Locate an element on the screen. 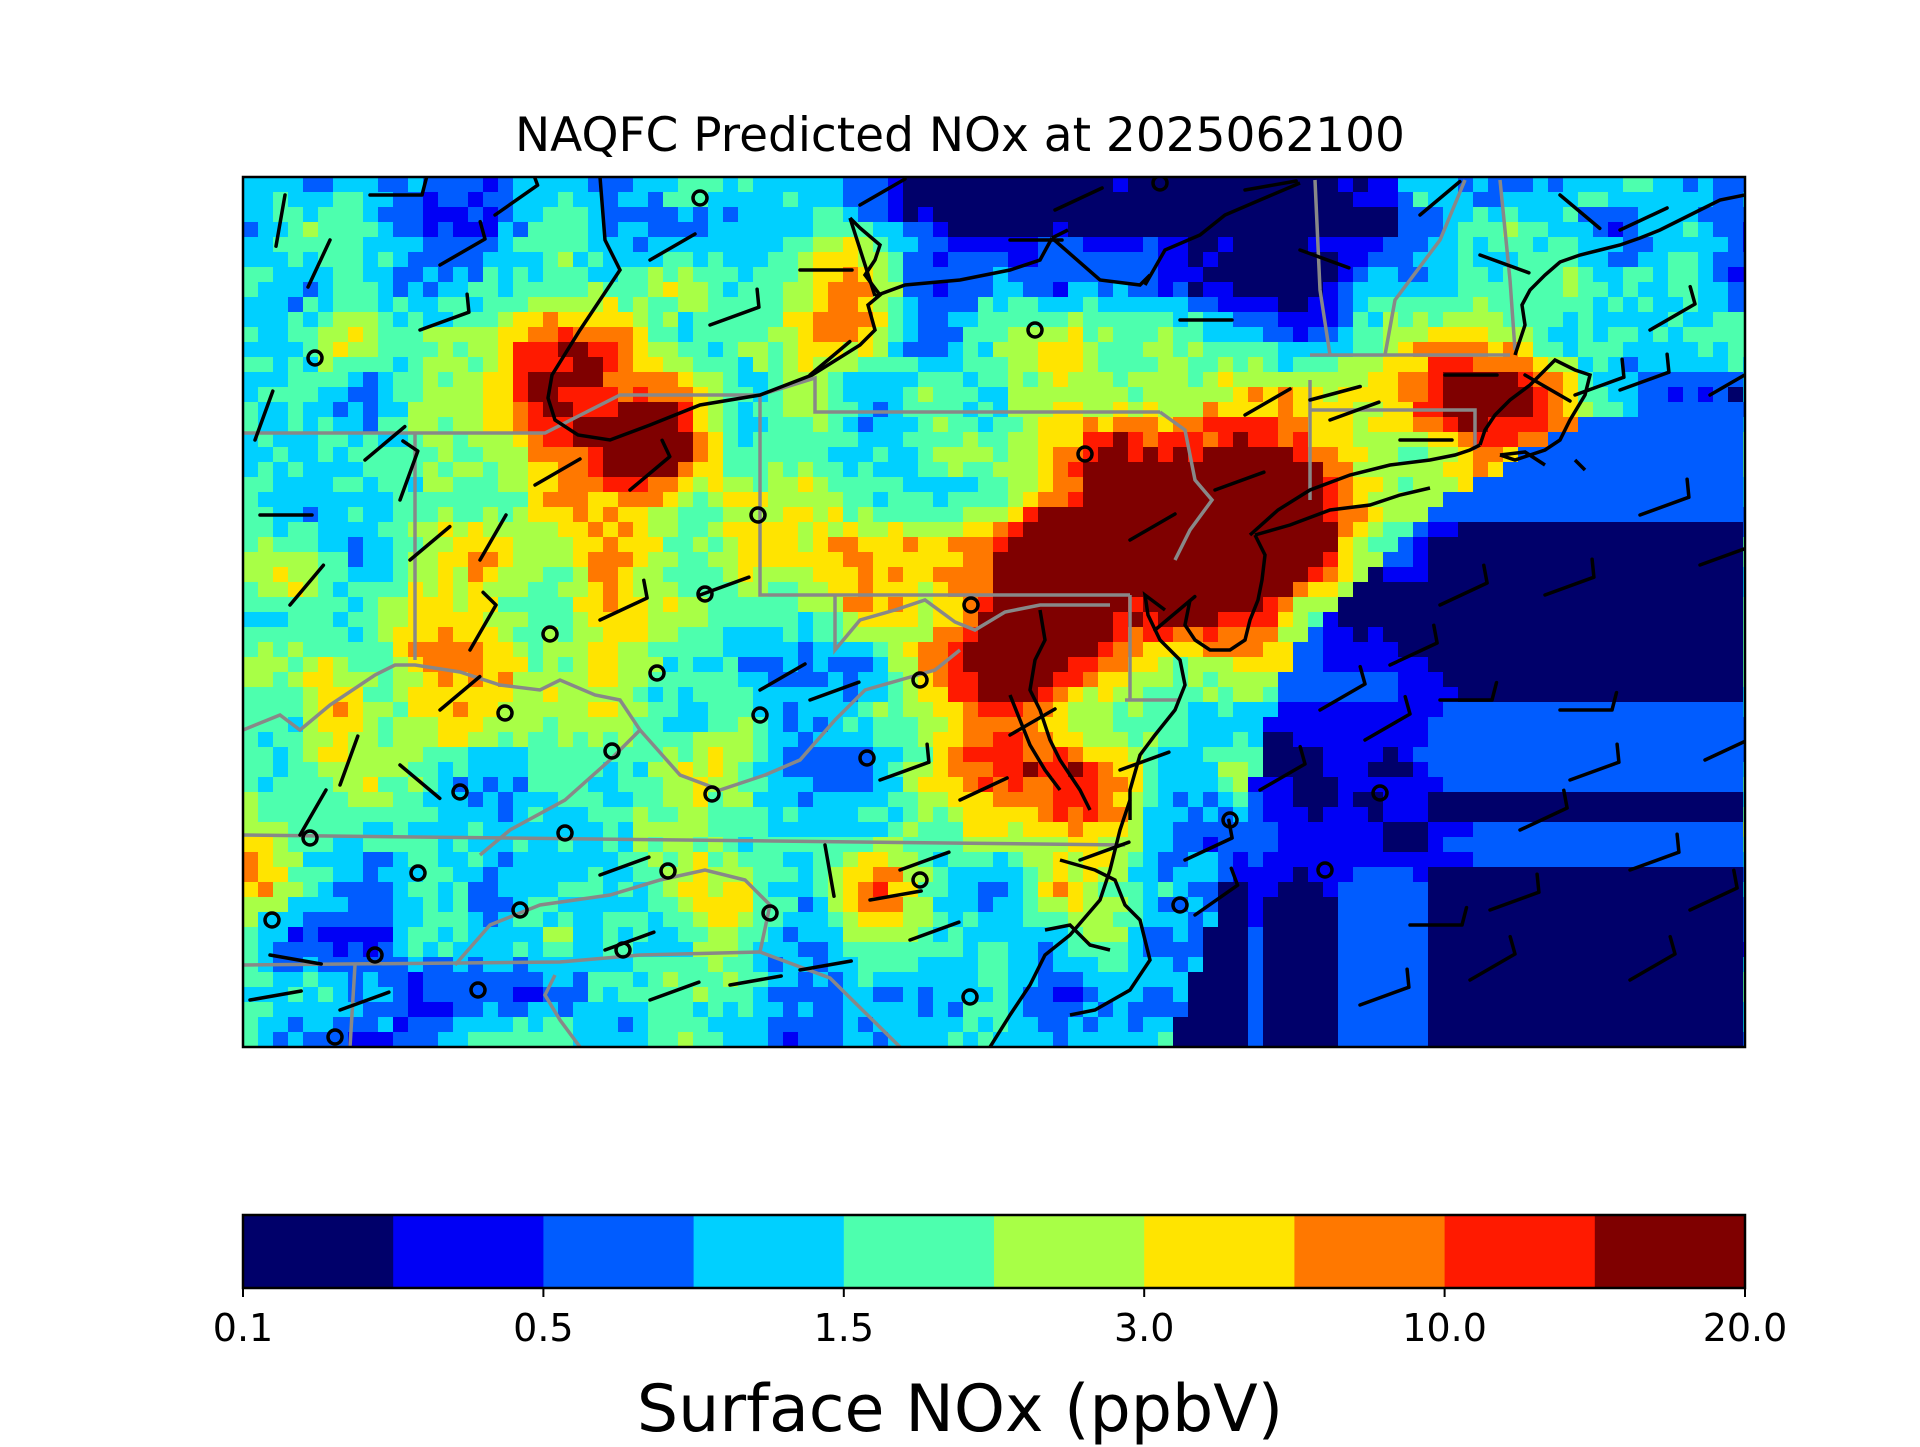 The image size is (1920, 1447). colorbar-tick-label: 0.5 is located at coordinates (543, 1328).